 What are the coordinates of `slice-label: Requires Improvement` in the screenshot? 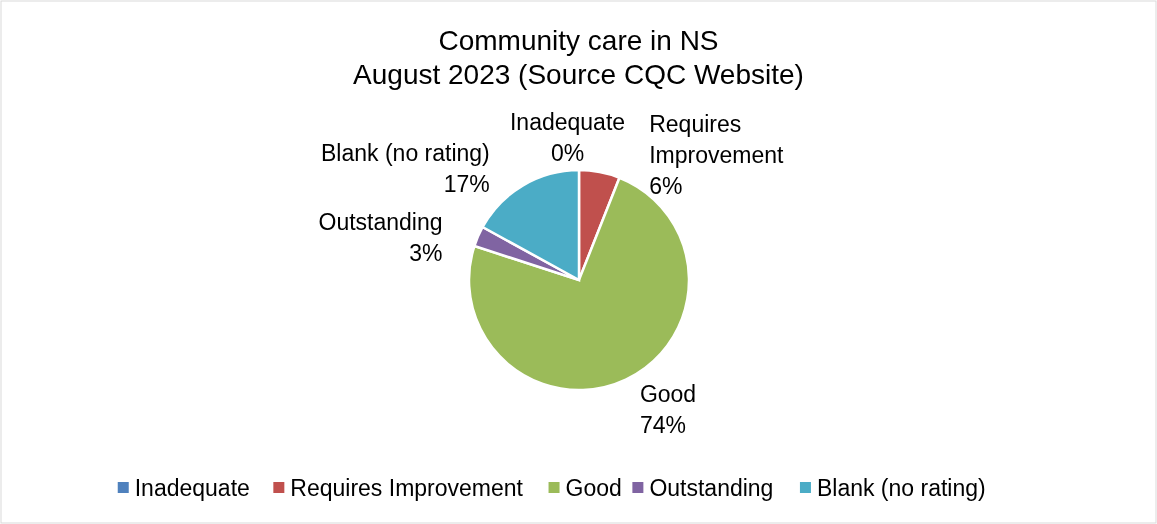 It's located at (717, 140).